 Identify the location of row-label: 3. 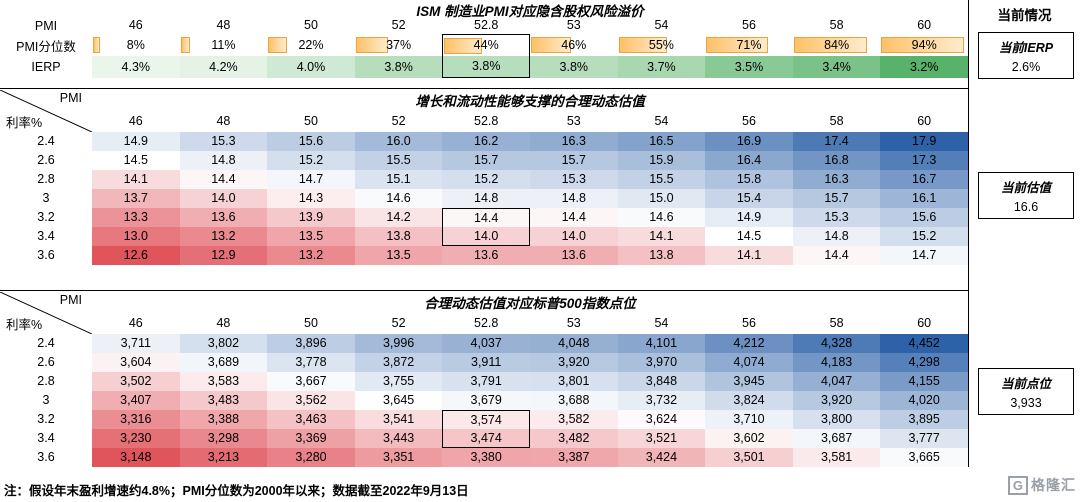
(46, 400).